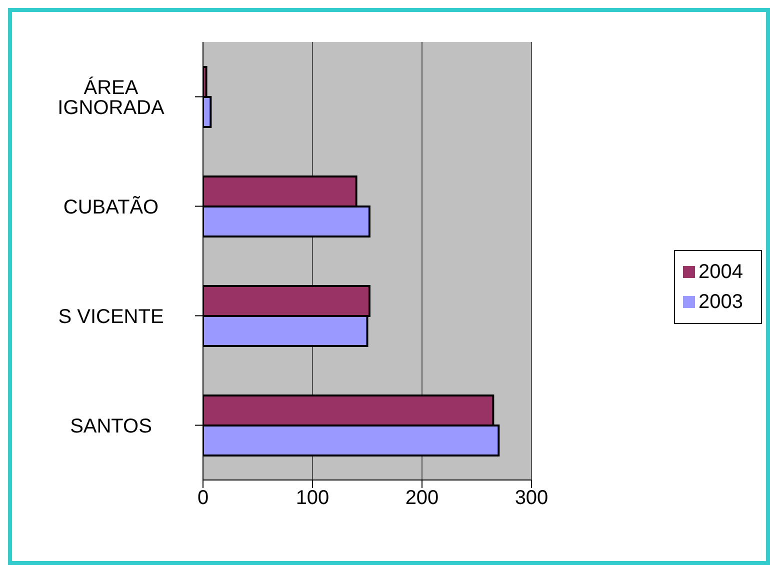  What do you see at coordinates (720, 271) in the screenshot?
I see `legend-label: 2004` at bounding box center [720, 271].